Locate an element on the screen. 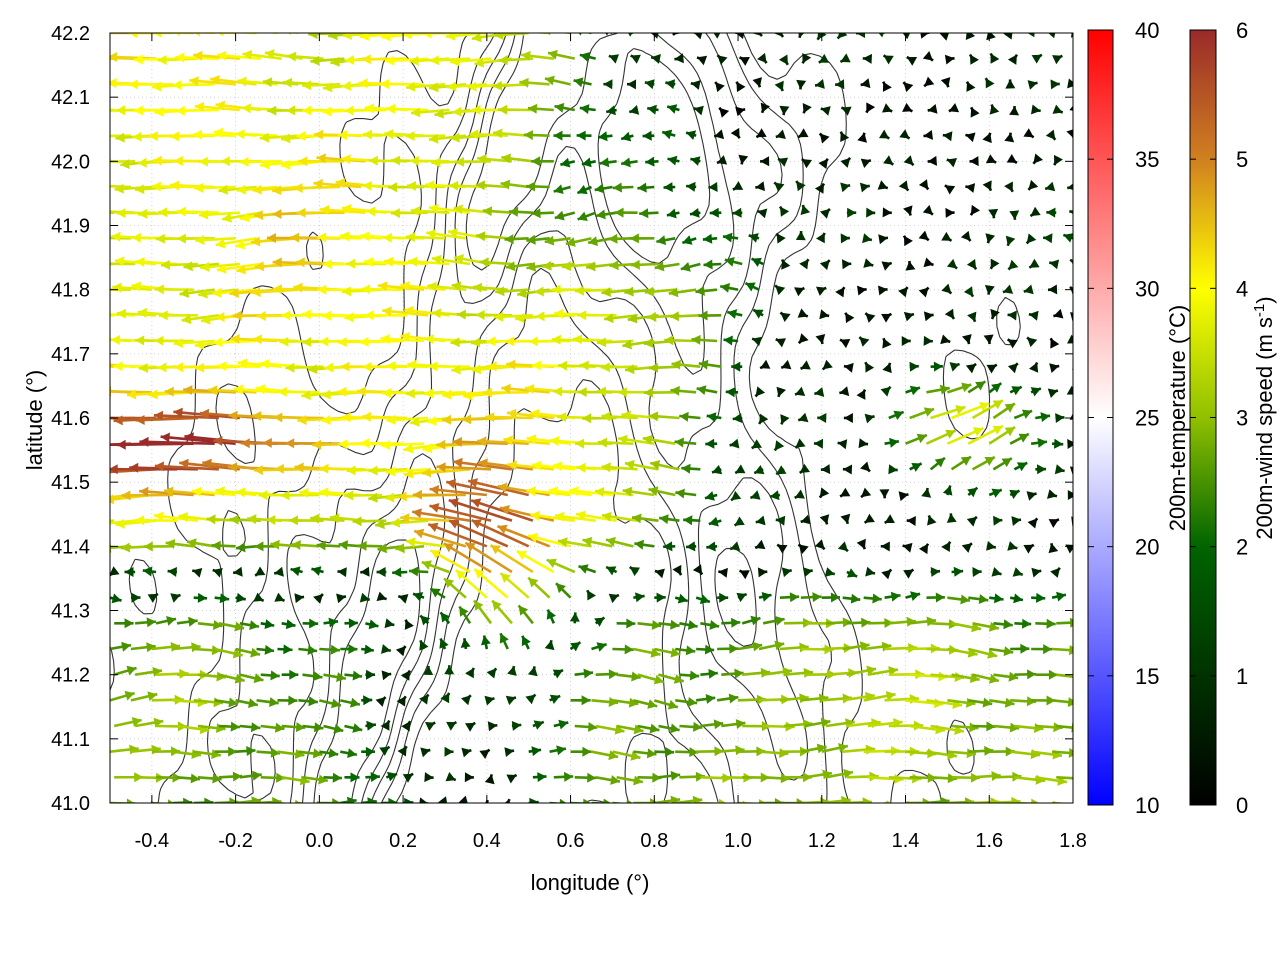  y-axis-label: latitude (°) is located at coordinates (34, 420).